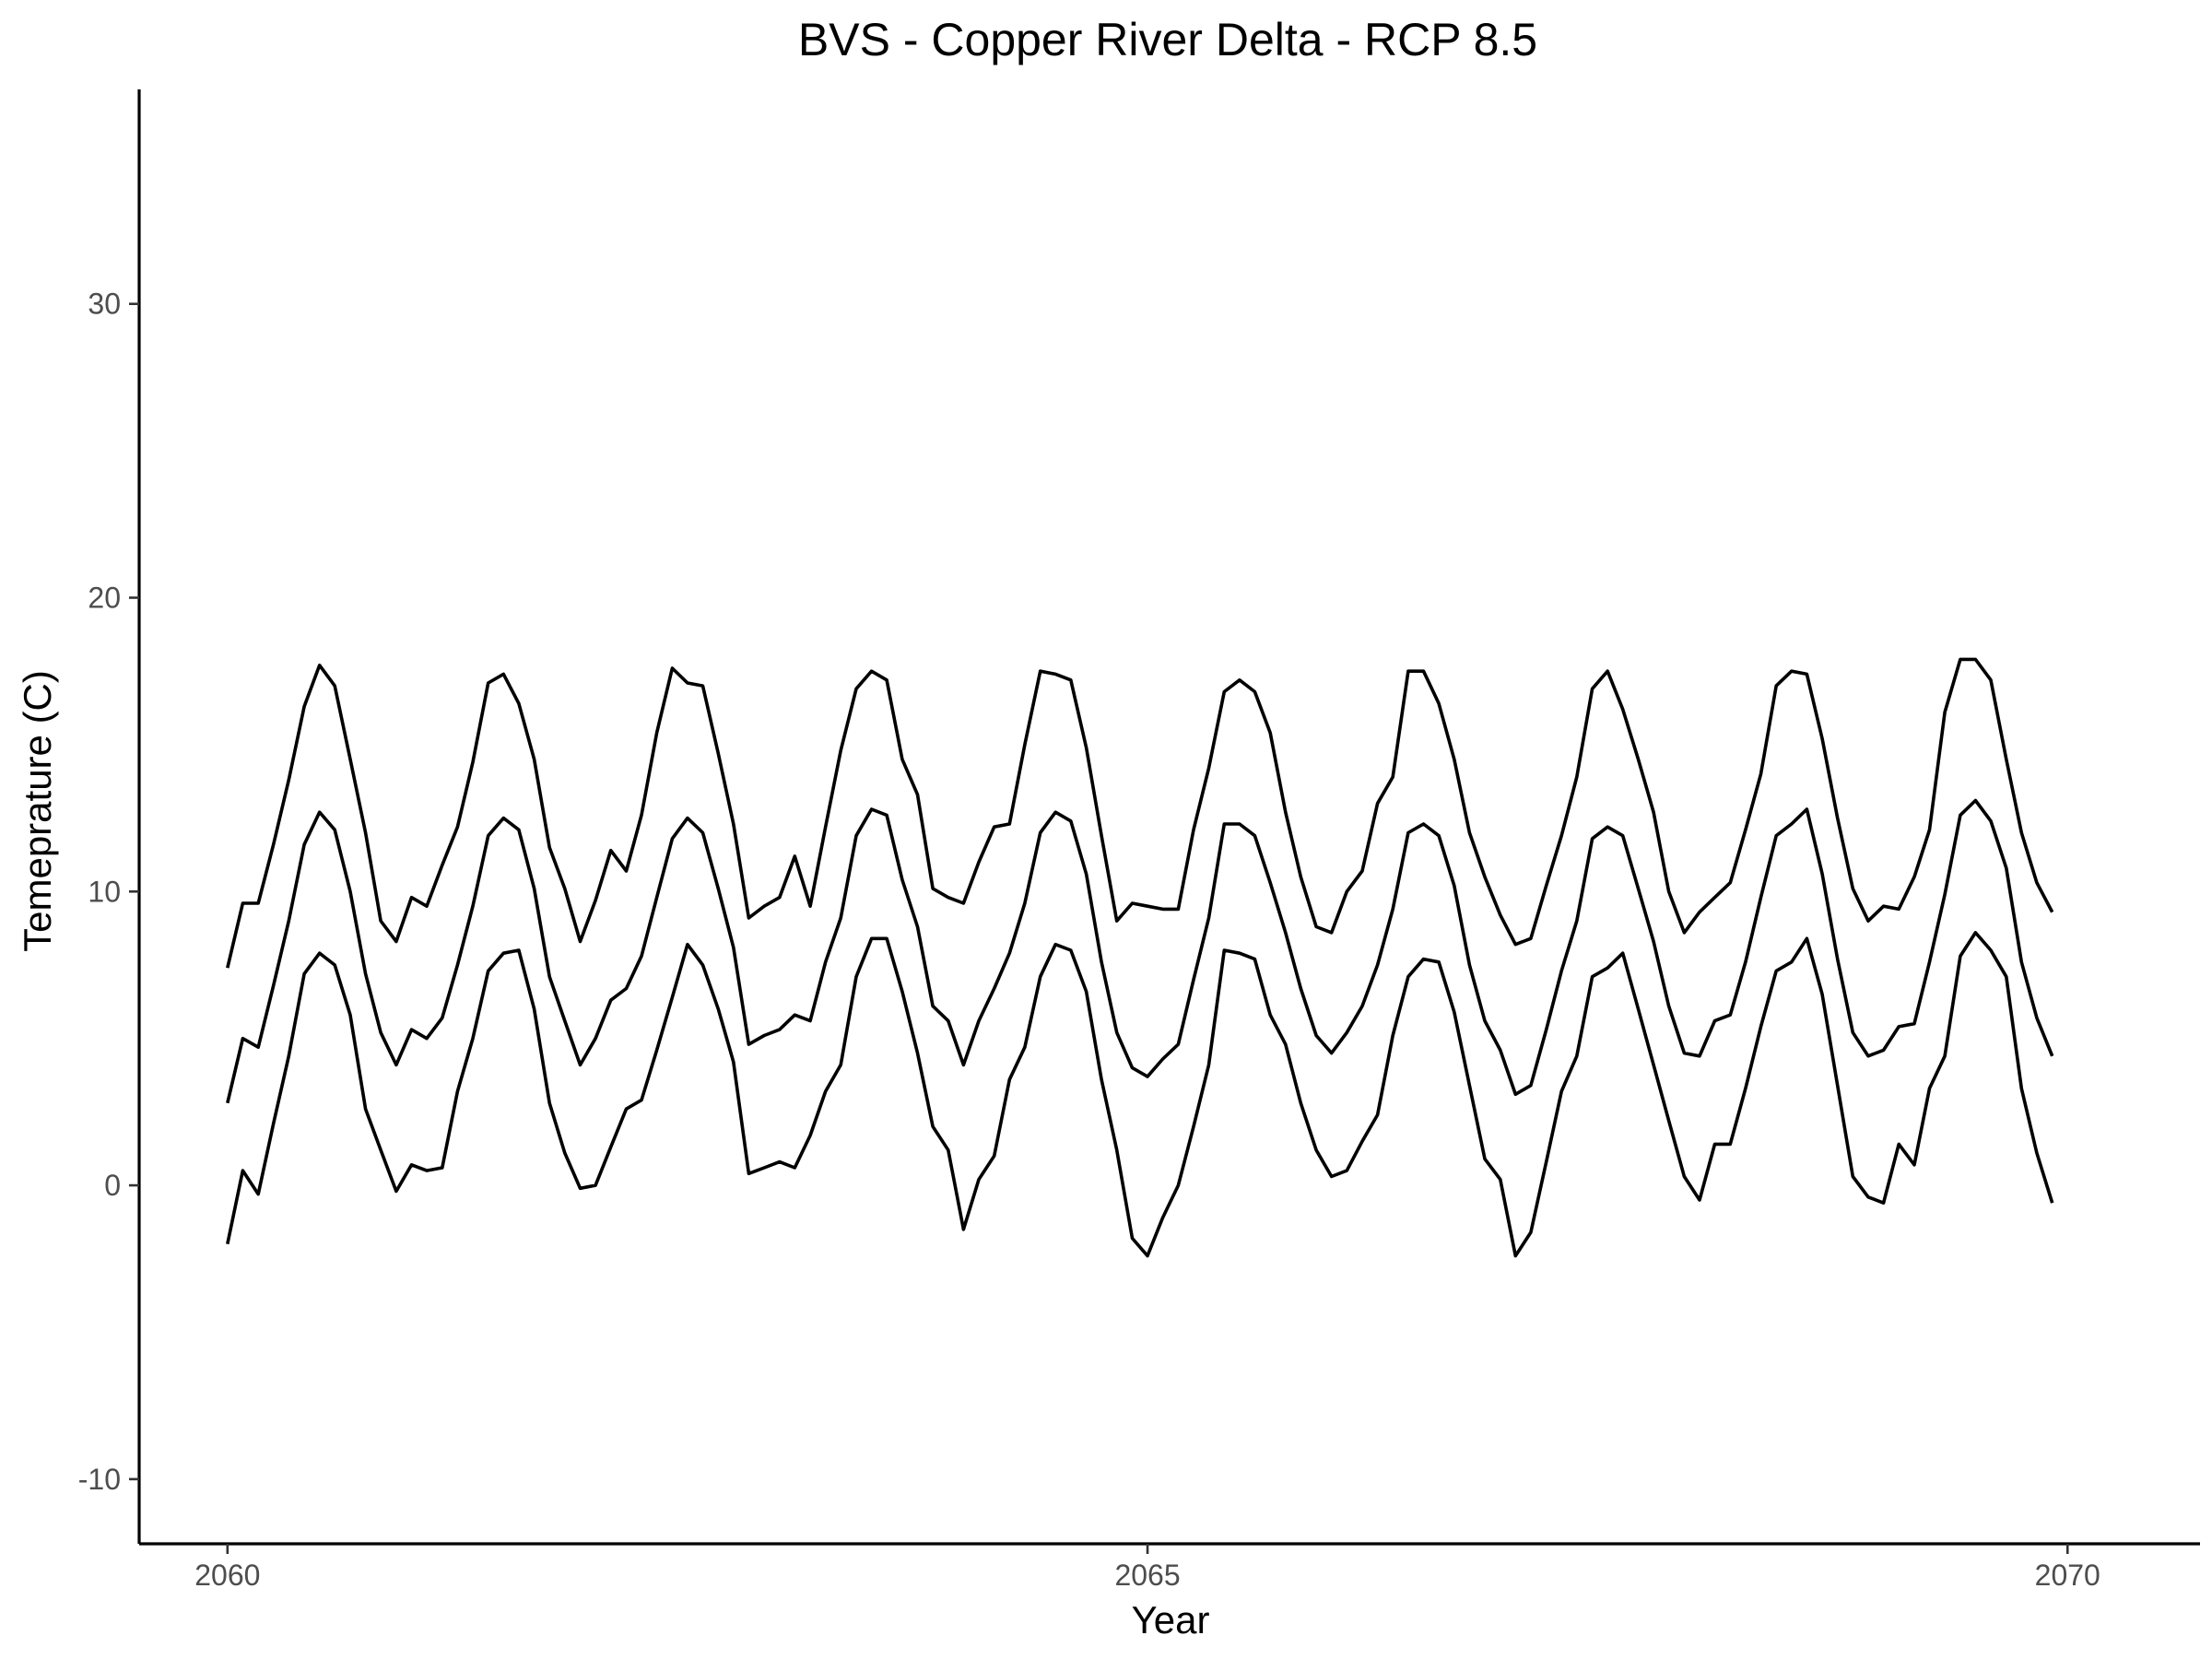  Describe the element at coordinates (104, 304) in the screenshot. I see `y-tick-label: 30` at that location.